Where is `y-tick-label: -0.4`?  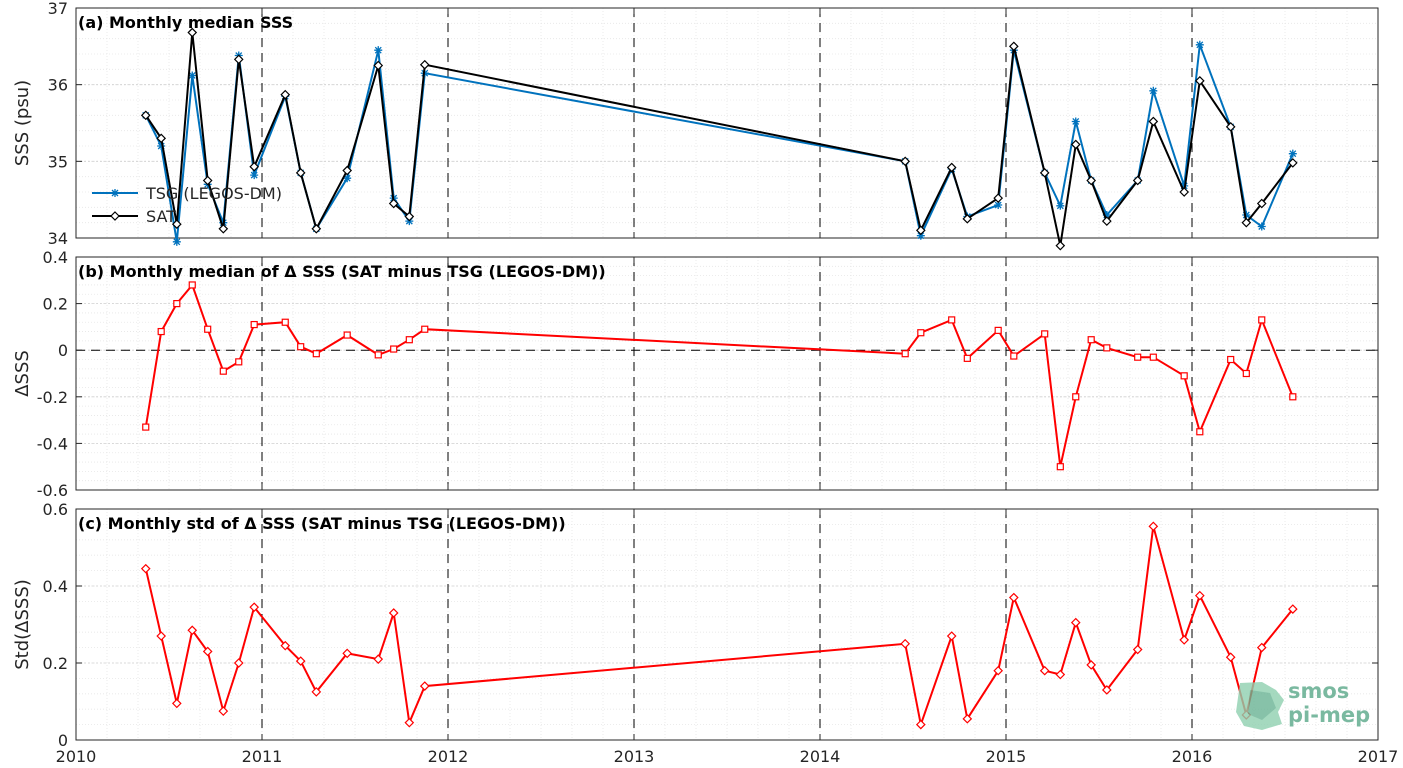
y-tick-label: -0.4 is located at coordinates (52, 443).